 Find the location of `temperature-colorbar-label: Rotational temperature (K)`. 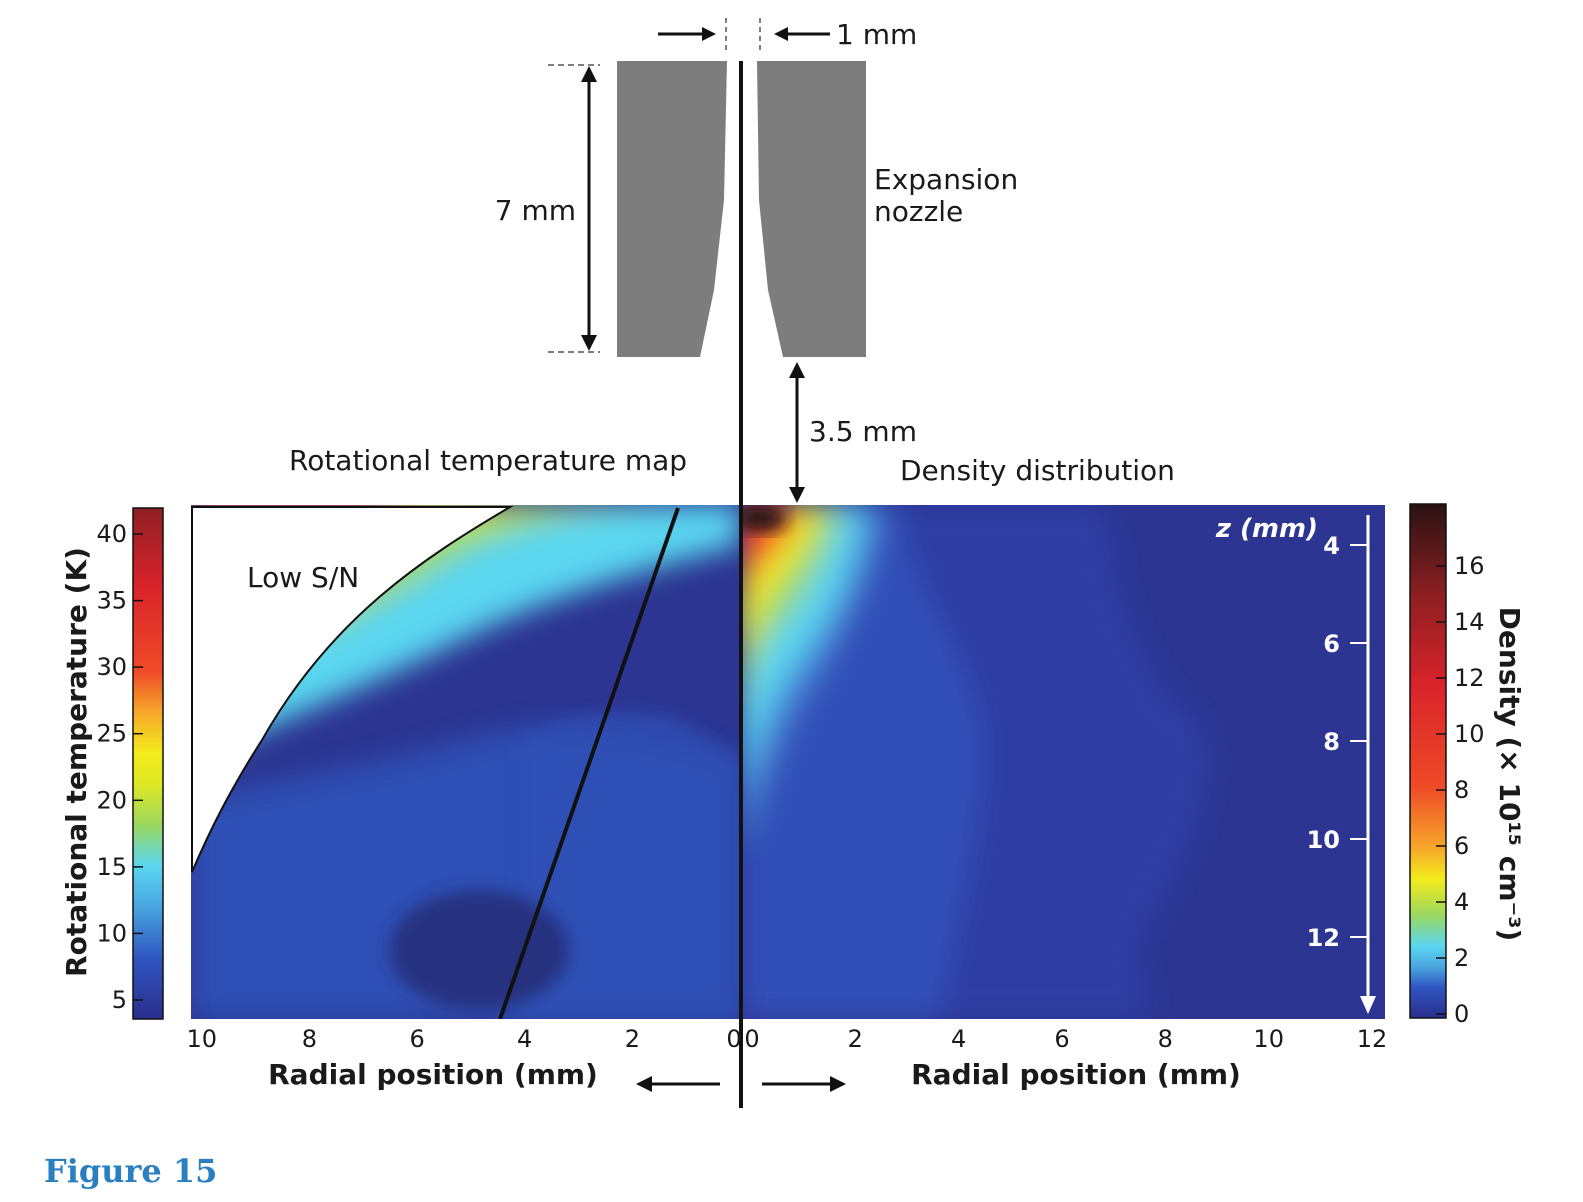

temperature-colorbar-label: Rotational temperature (K) is located at coordinates (76, 762).